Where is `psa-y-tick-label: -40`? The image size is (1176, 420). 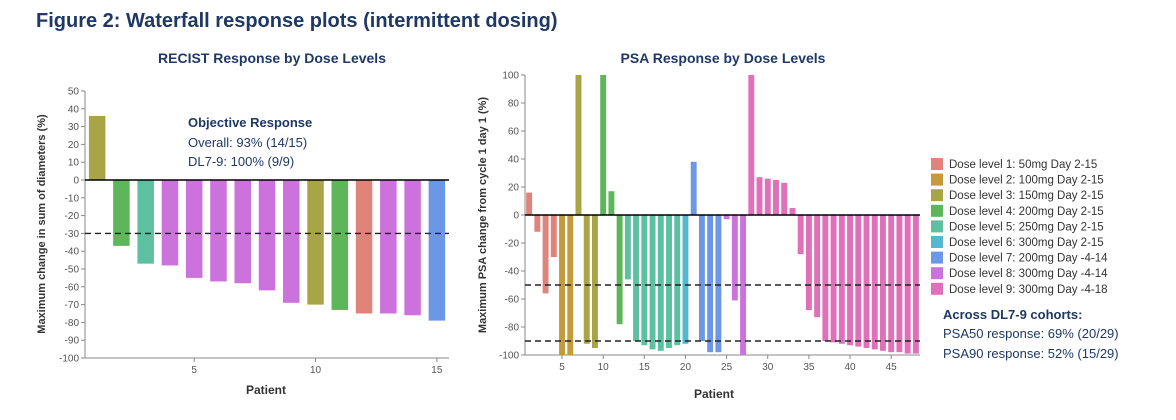 psa-y-tick-label: -40 is located at coordinates (512, 272).